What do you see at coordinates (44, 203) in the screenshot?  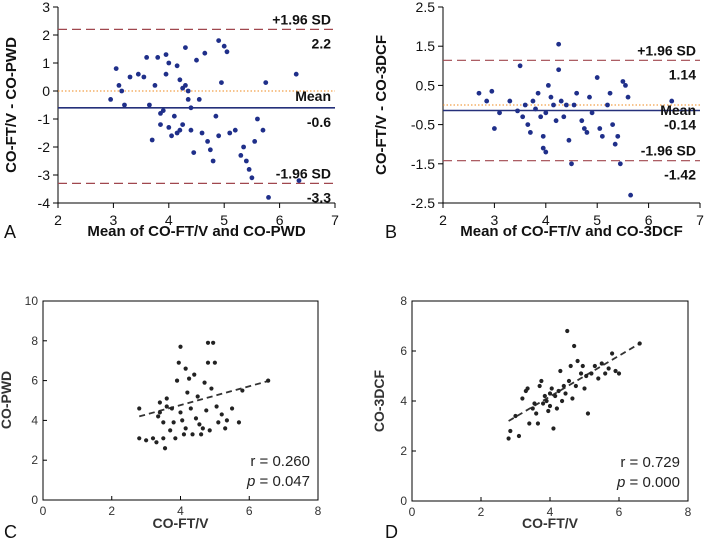 I see `y-tick-label: -4` at bounding box center [44, 203].